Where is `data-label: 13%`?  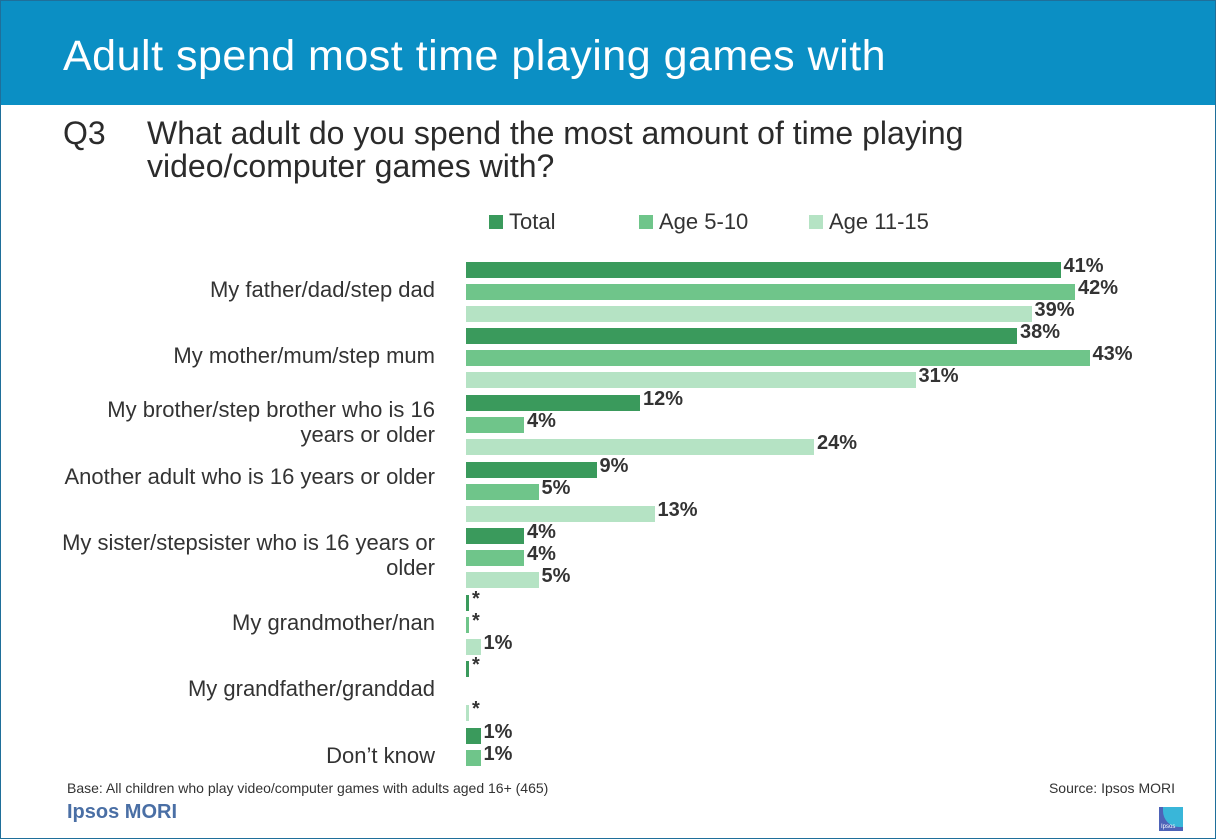 data-label: 13% is located at coordinates (677, 510).